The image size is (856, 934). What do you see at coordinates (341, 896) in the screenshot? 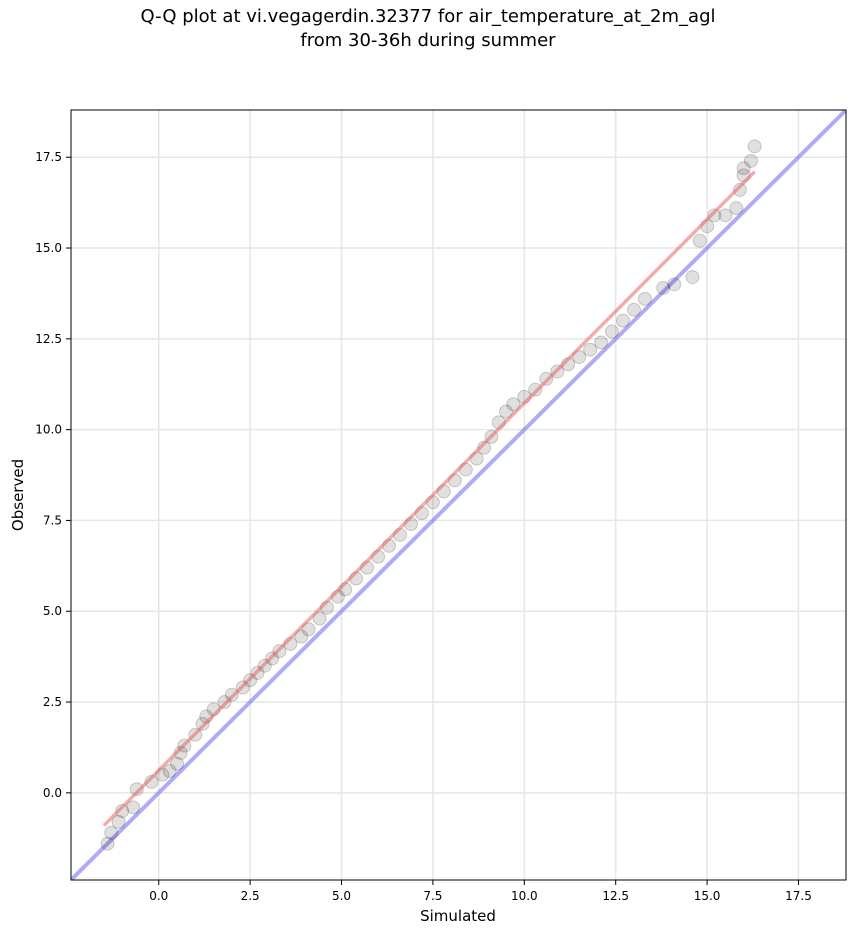
I see `x-tick-label: 5.0` at bounding box center [341, 896].